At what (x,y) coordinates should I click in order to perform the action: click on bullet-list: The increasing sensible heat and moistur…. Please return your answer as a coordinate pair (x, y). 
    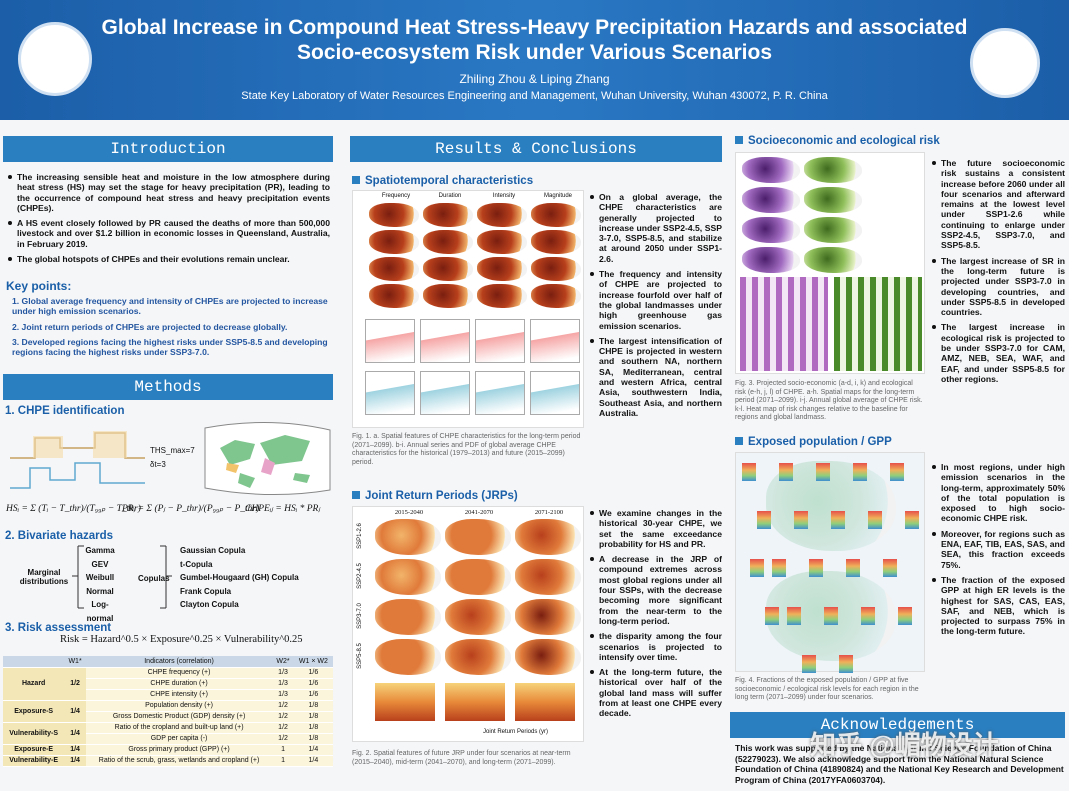
    Looking at the image, I should click on (168, 220).